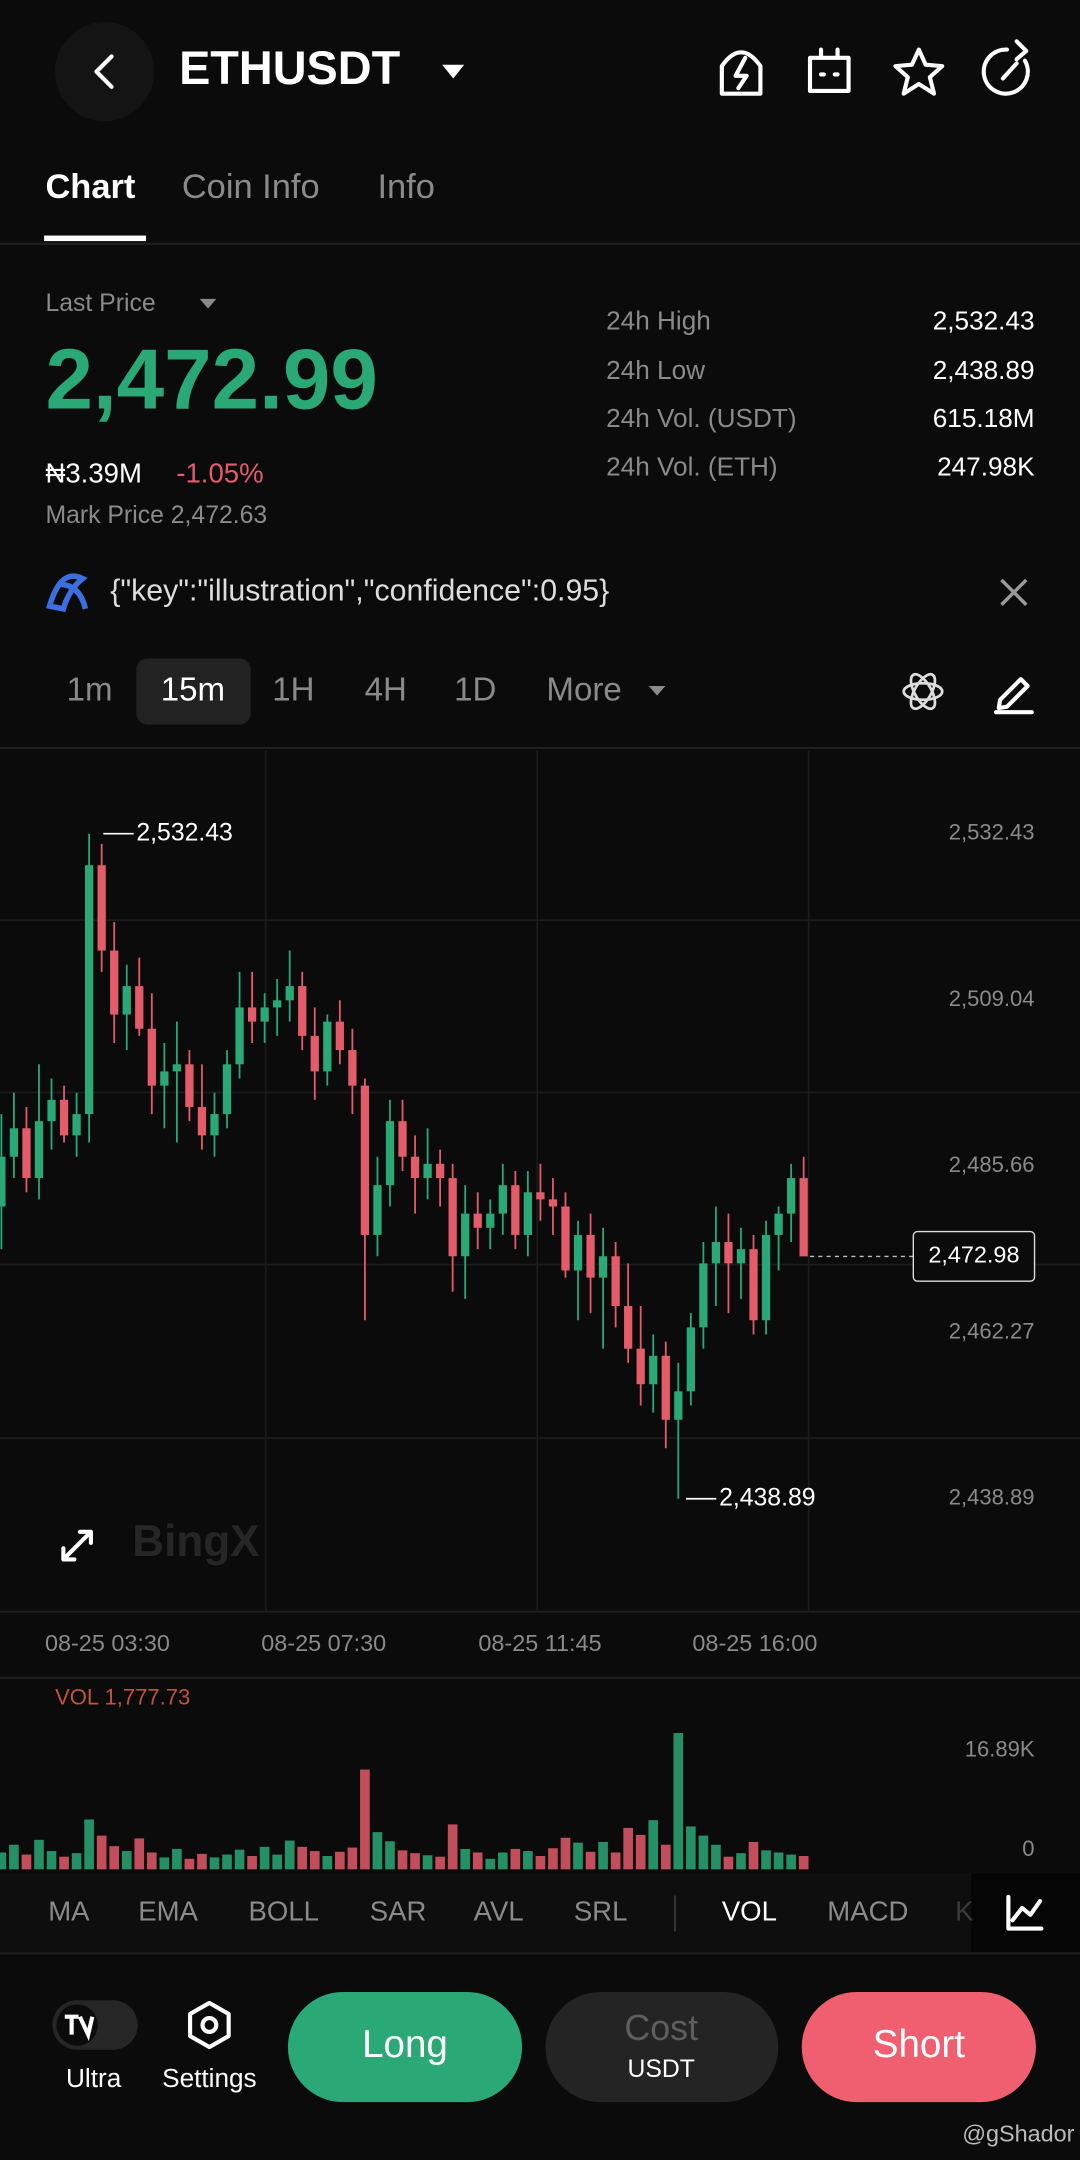 The height and width of the screenshot is (2160, 1080). Describe the element at coordinates (90, 689) in the screenshot. I see `interval: 1m` at that location.